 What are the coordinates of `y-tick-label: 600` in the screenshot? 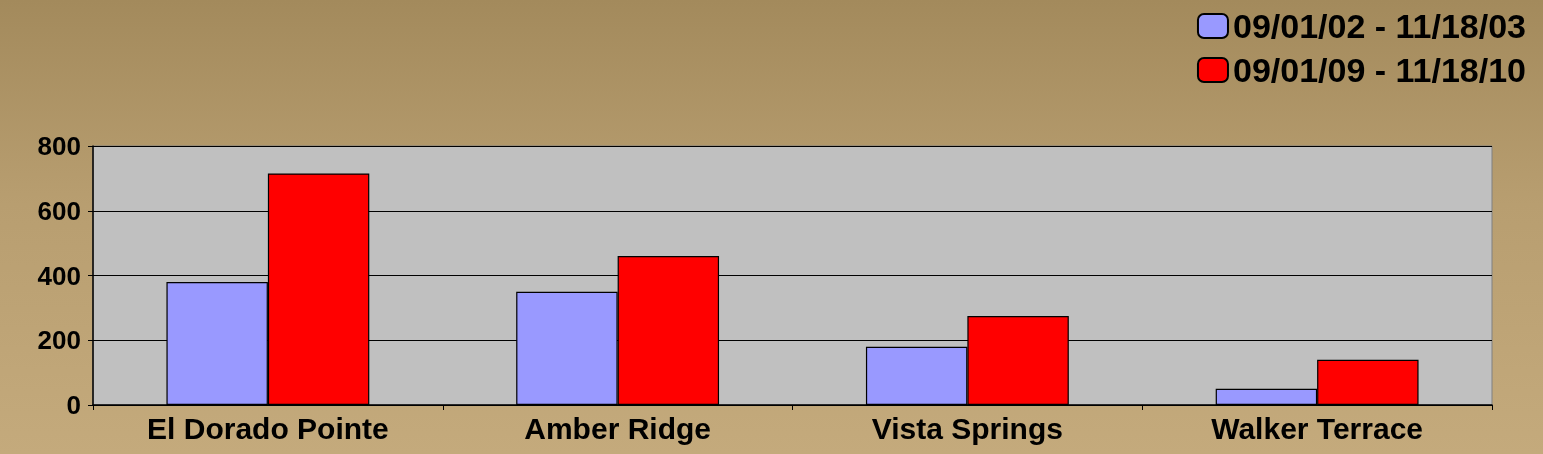 It's located at (59, 210).